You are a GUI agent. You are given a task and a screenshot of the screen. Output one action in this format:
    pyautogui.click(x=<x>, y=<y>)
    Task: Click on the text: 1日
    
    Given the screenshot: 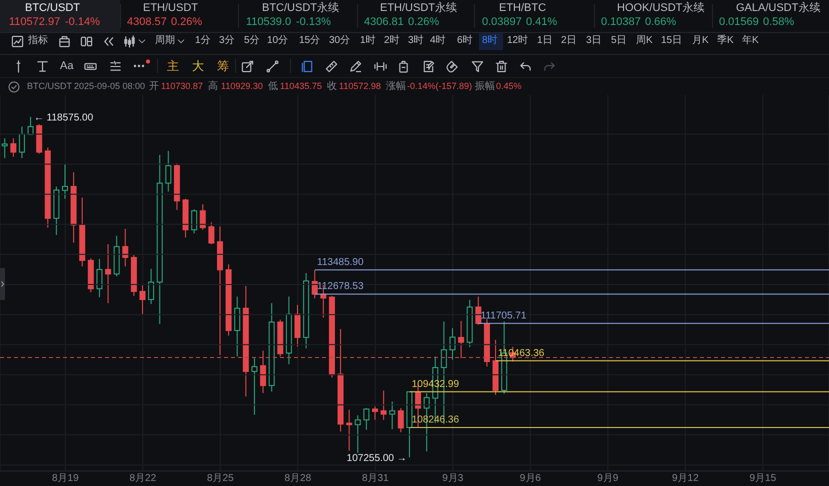 What is the action you would take?
    pyautogui.click(x=545, y=41)
    